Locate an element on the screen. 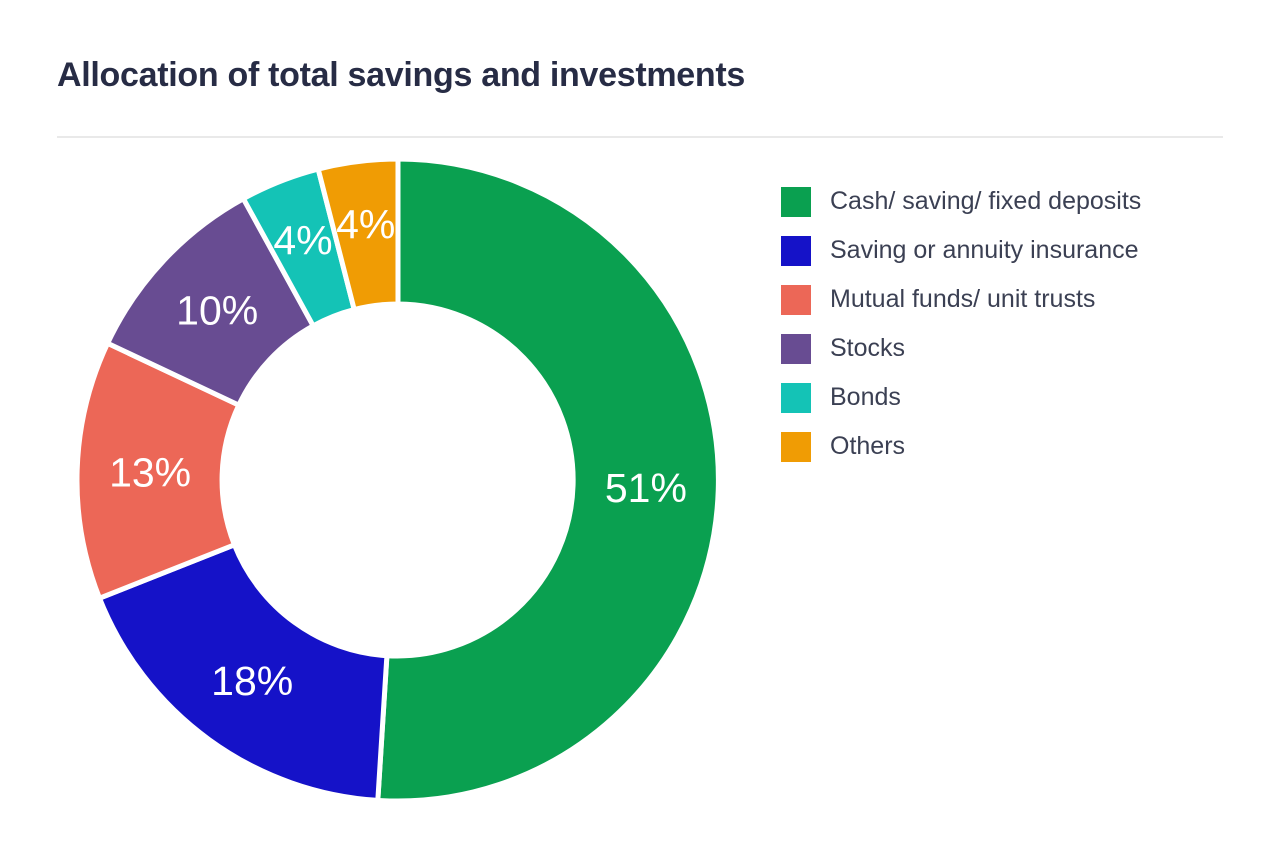 This screenshot has height=853, width=1280. legend-label: Others is located at coordinates (868, 446).